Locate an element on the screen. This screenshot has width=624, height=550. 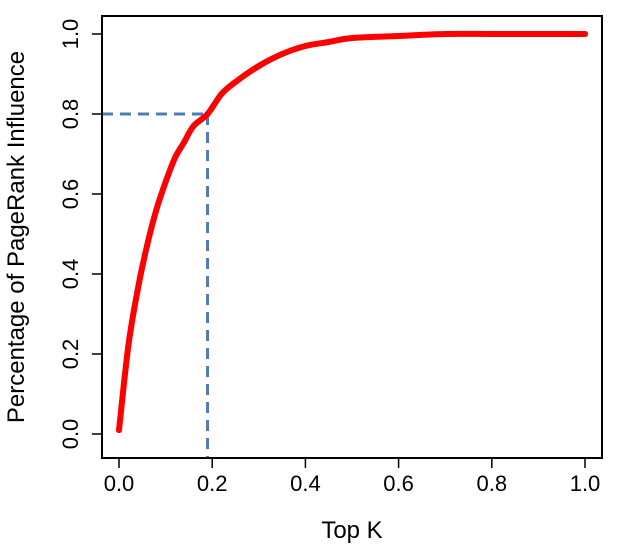
x-axis: 0.0 0.2 0.4 0.6 0.8 1.0 is located at coordinates (352, 476).